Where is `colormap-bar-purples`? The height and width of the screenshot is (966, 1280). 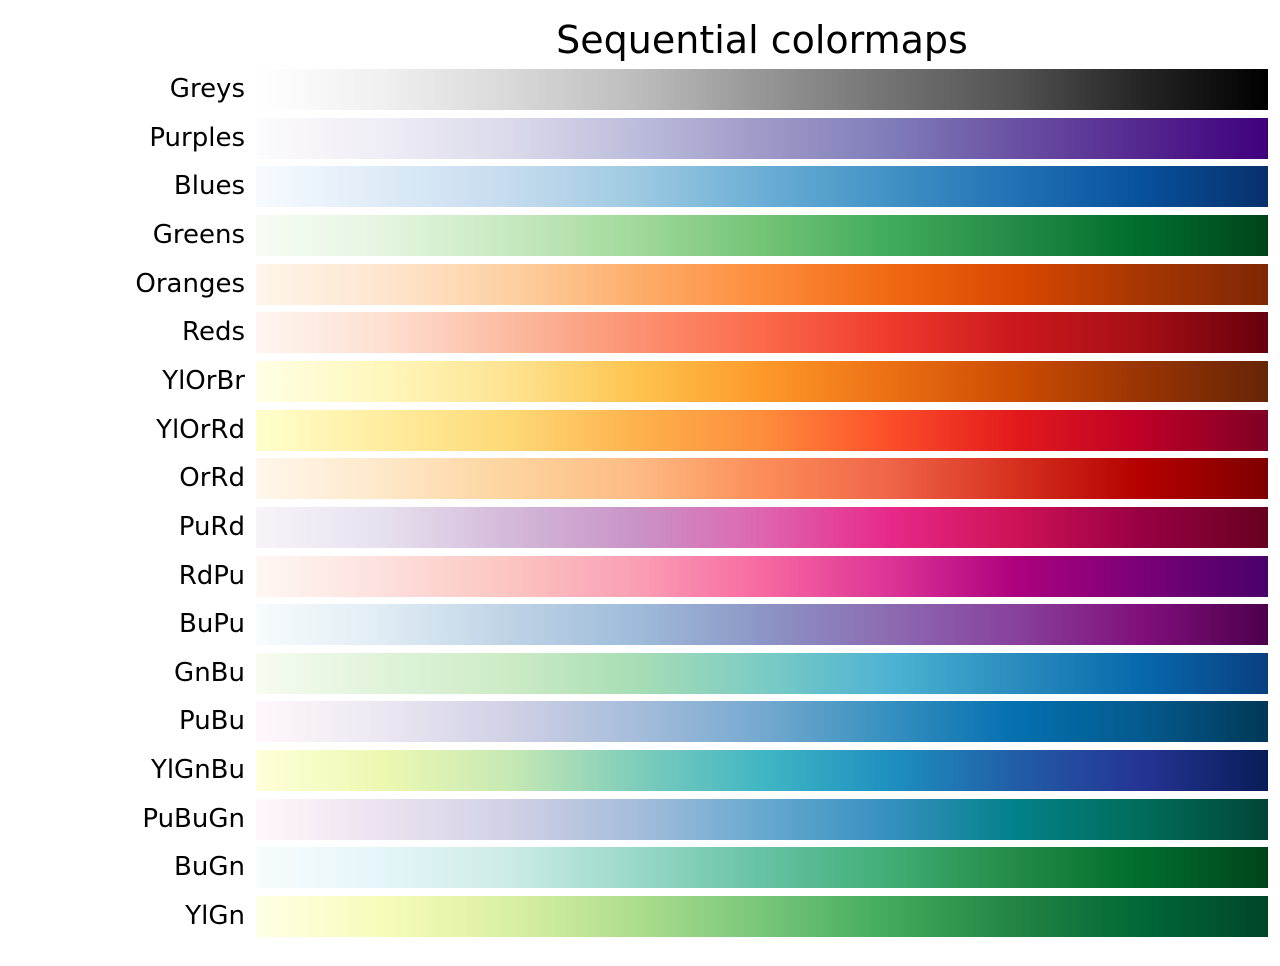
colormap-bar-purples is located at coordinates (762, 138).